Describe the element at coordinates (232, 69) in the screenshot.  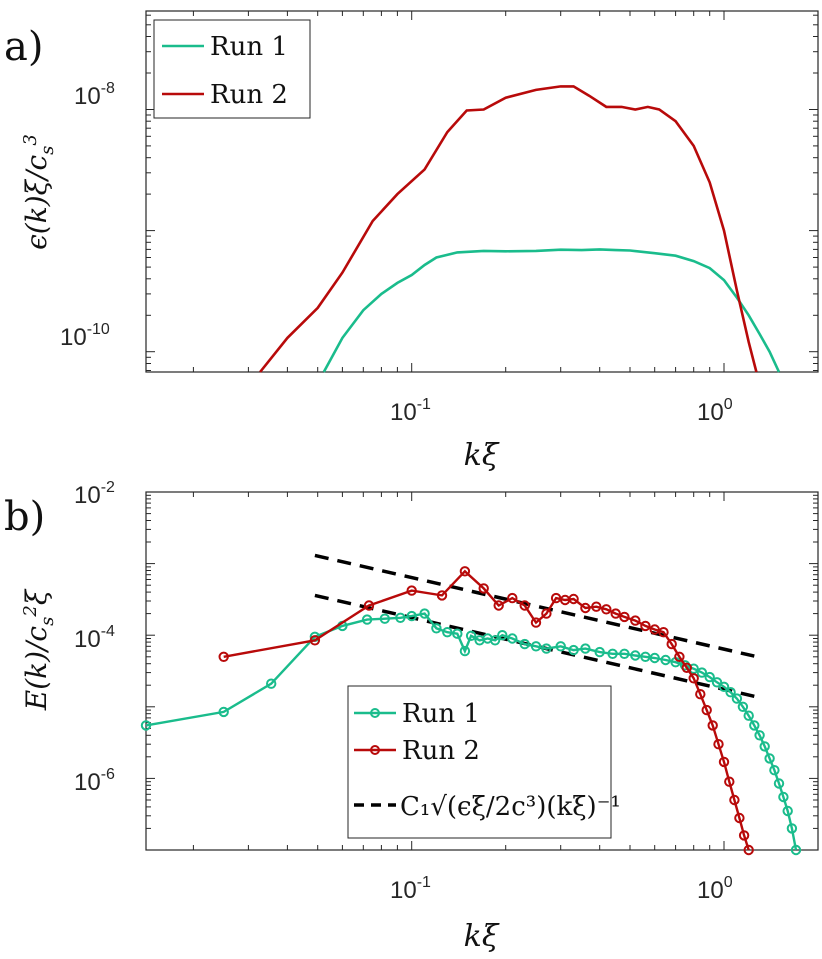
I see `panel-a-legend: Run 1 Run 2` at that location.